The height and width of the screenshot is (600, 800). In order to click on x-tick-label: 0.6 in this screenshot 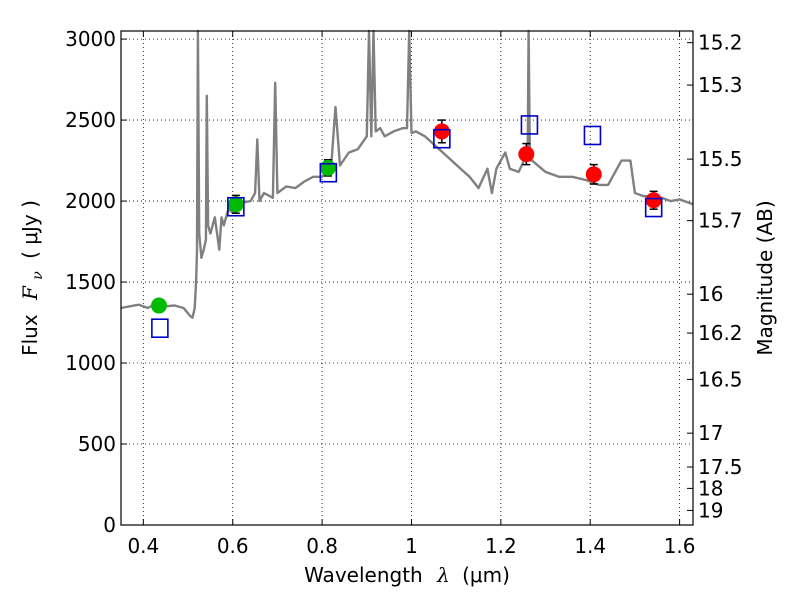, I will do `click(233, 546)`.